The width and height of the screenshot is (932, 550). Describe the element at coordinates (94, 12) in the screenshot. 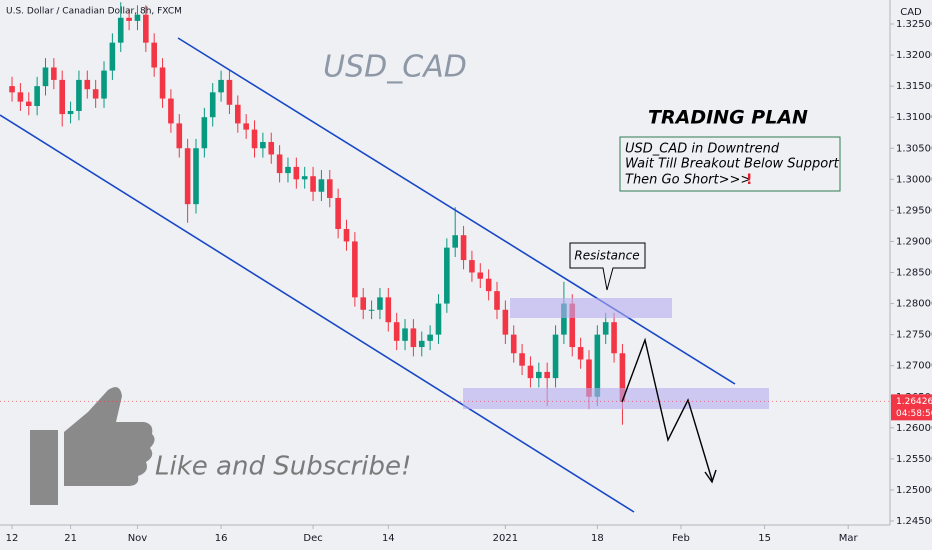

I see `chart-title: U.S. Dollar / Canadian Dollar, 8h, FXCM` at that location.